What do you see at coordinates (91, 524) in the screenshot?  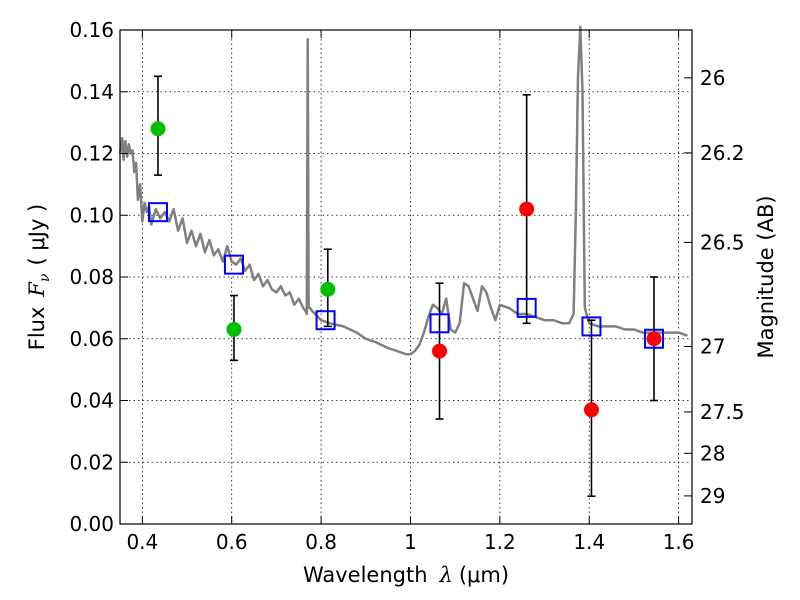 I see `y-tick-label: 0.00` at bounding box center [91, 524].